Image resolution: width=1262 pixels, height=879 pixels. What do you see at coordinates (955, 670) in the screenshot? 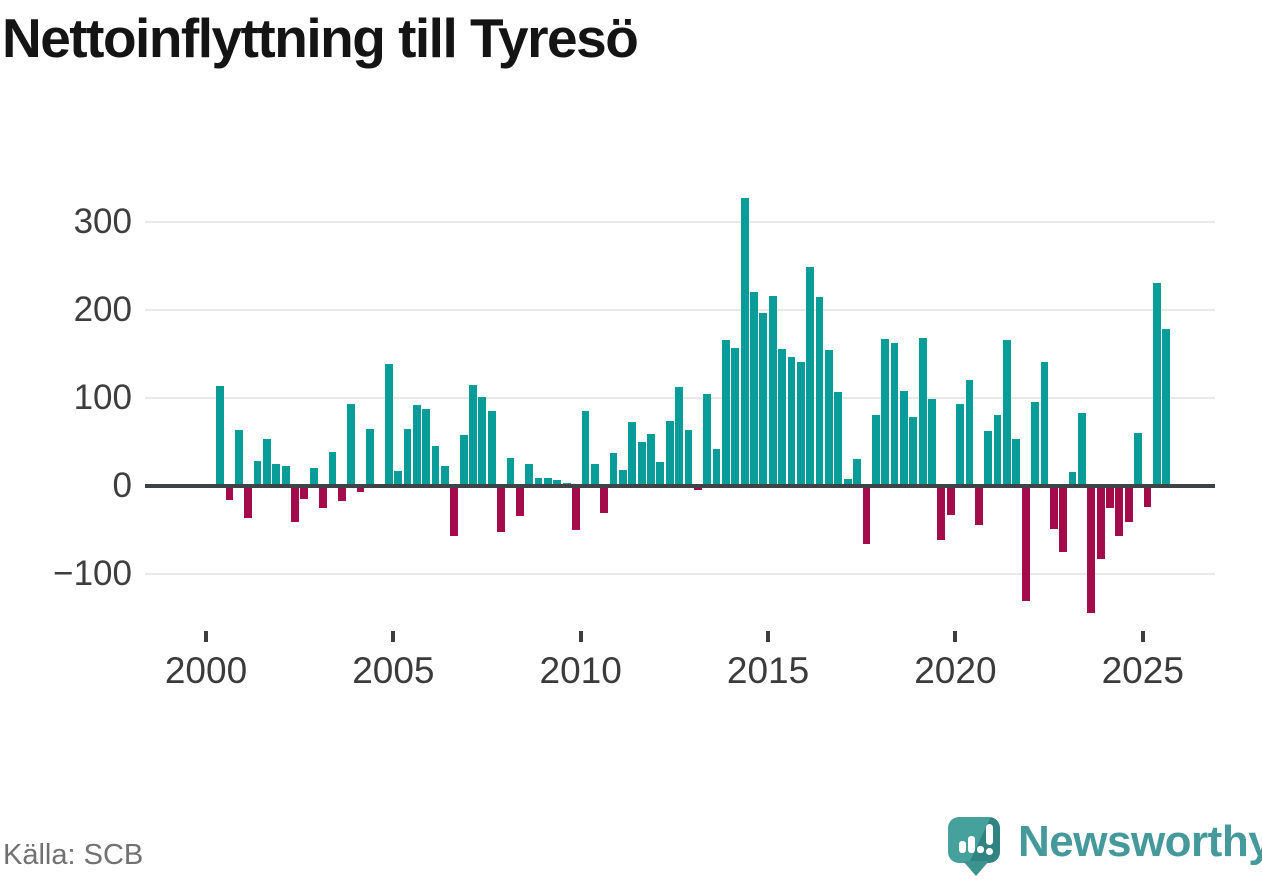
I see `x-axis-label-2020: 2020` at bounding box center [955, 670].